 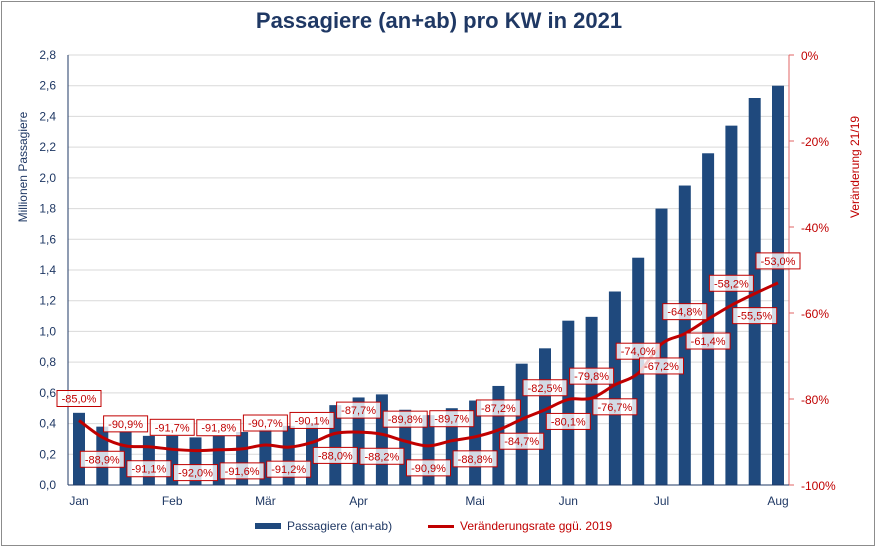 I want to click on x-tick-label: Jun, so click(x=568, y=501).